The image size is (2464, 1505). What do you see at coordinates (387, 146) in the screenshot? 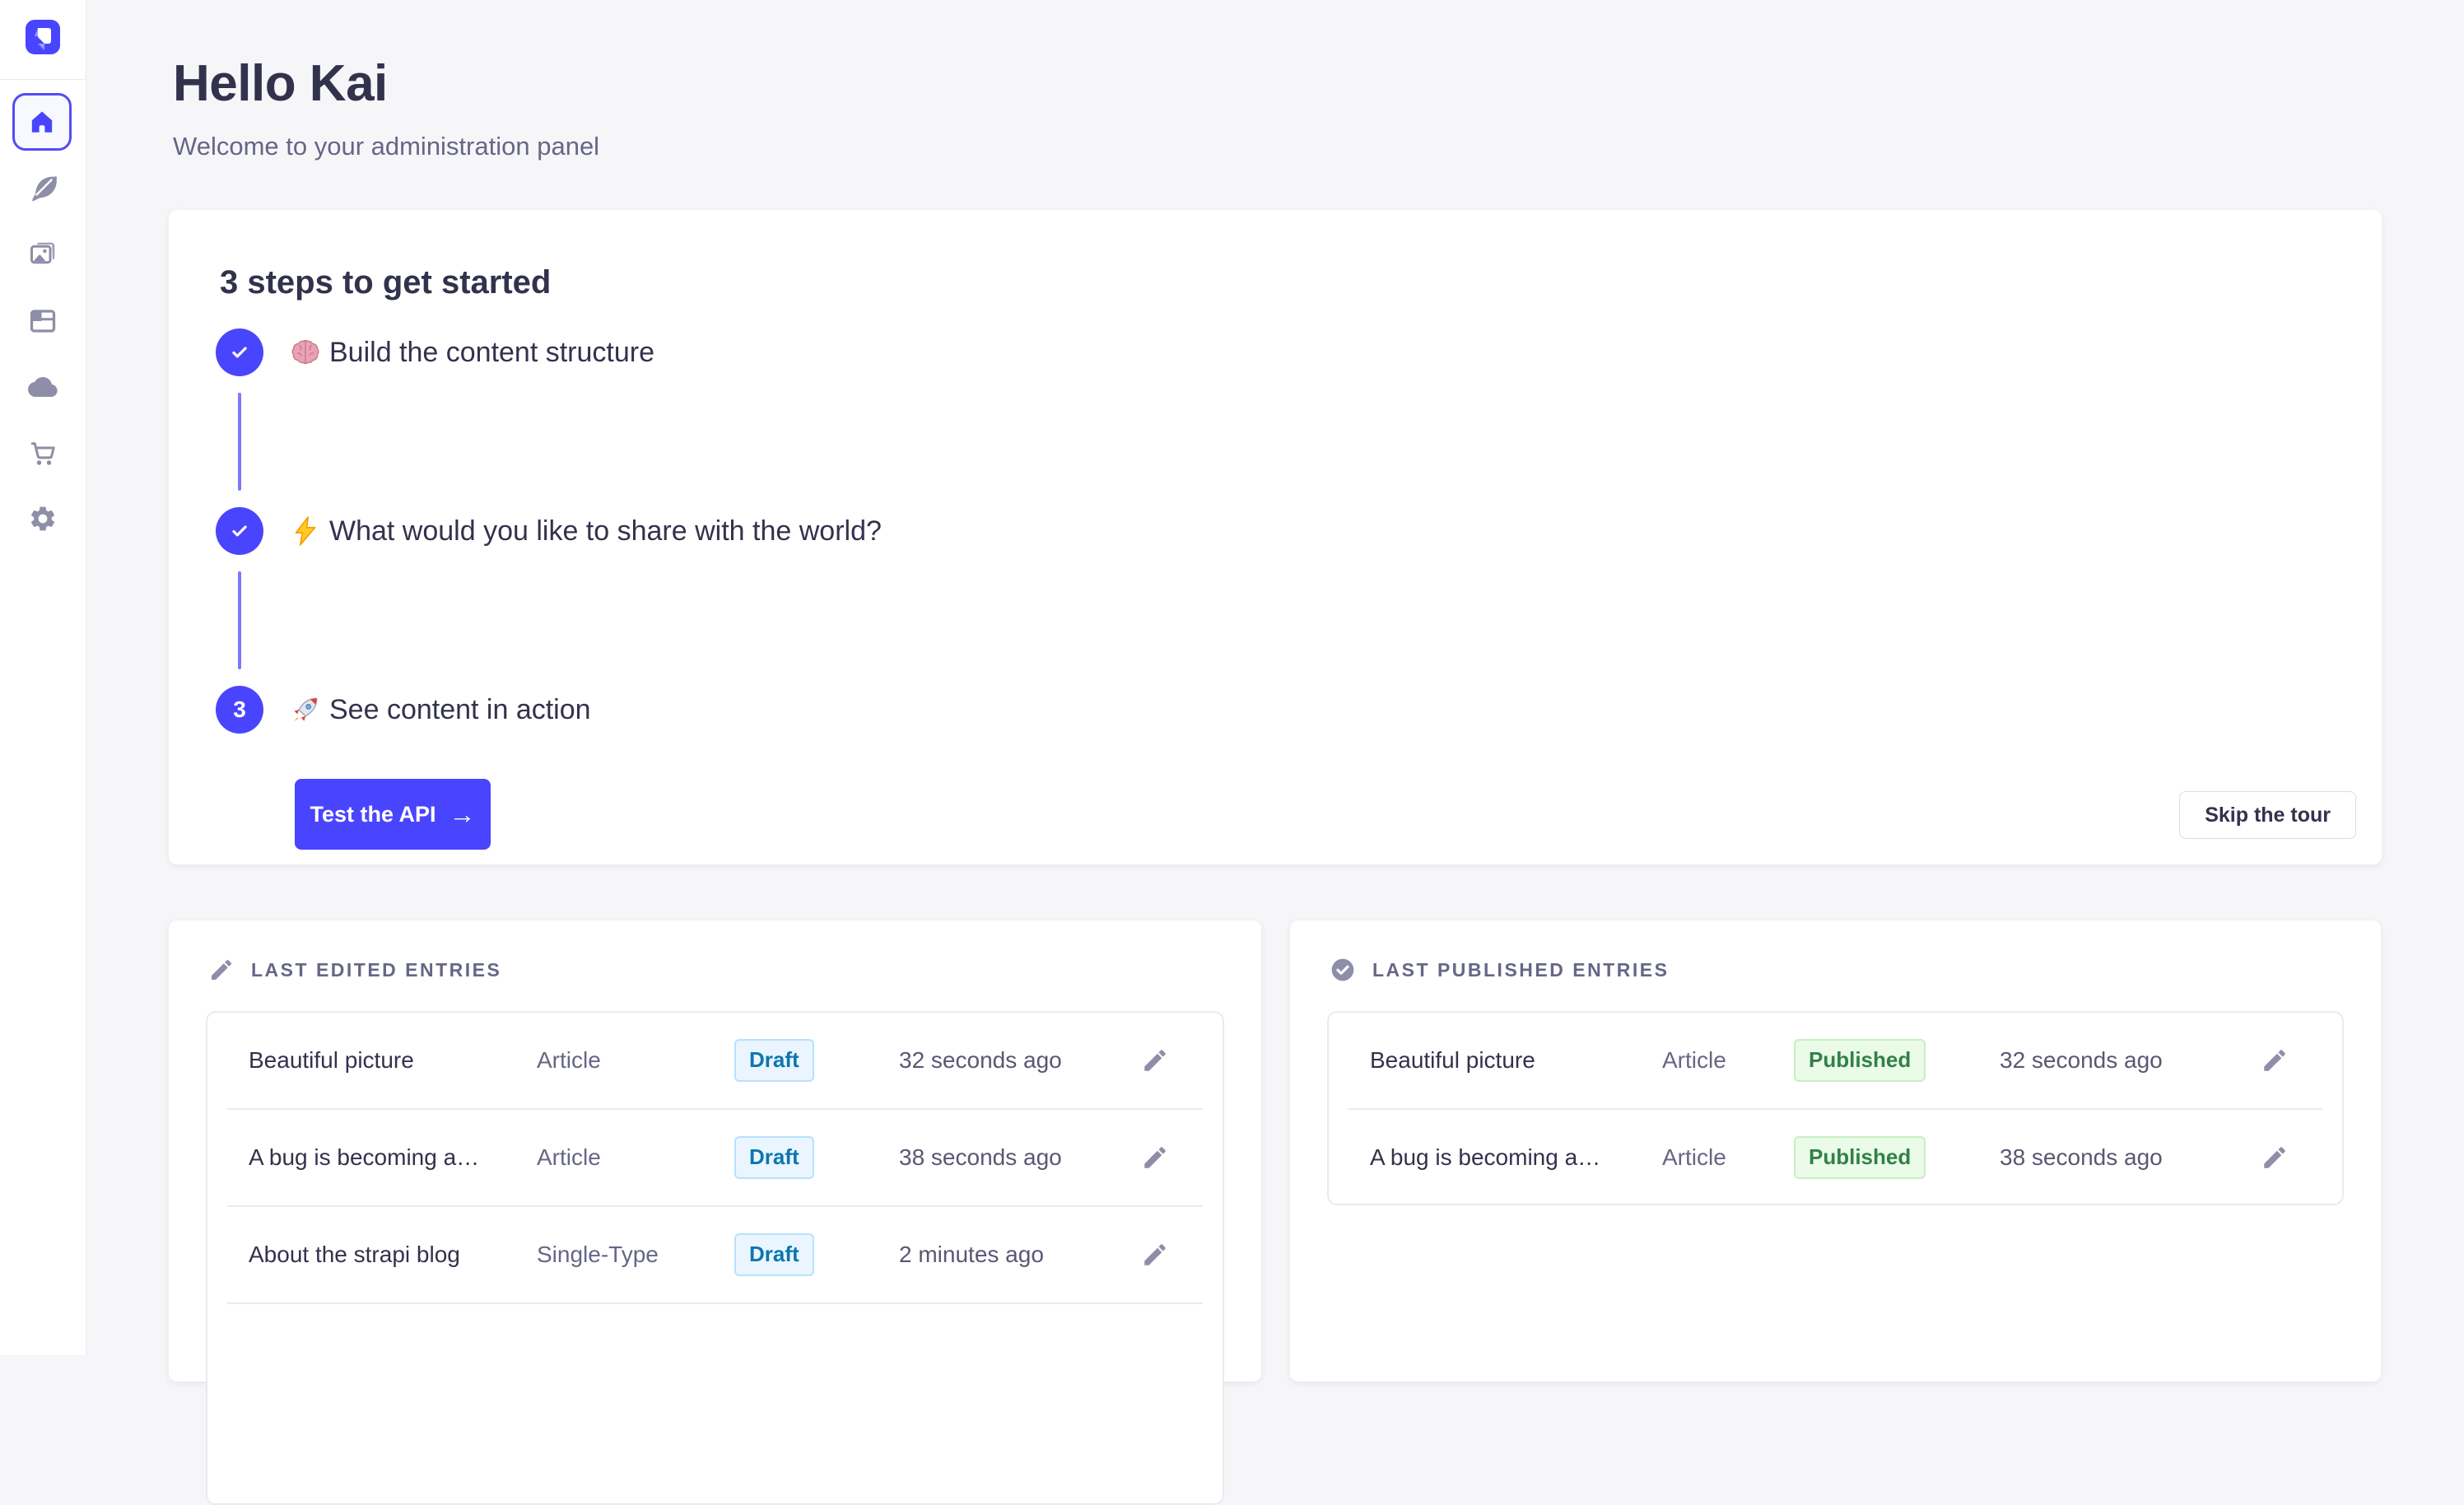
I see `page-subtitle: Welcome to your administration panel` at bounding box center [387, 146].